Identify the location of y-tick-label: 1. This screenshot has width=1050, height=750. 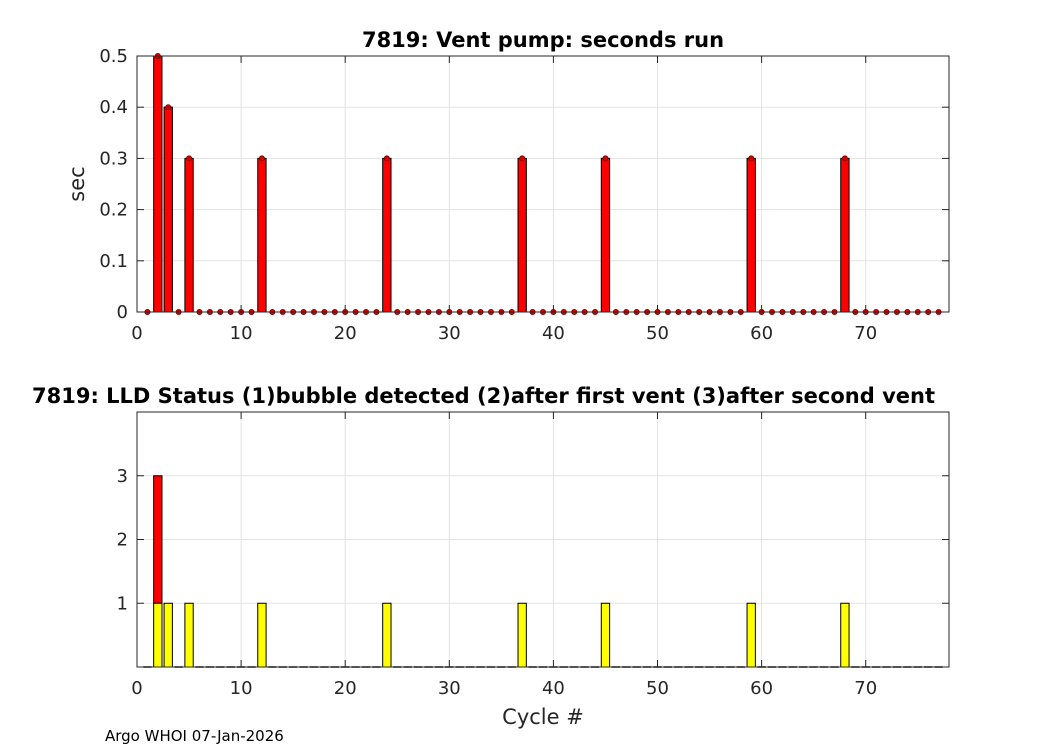
(122, 603).